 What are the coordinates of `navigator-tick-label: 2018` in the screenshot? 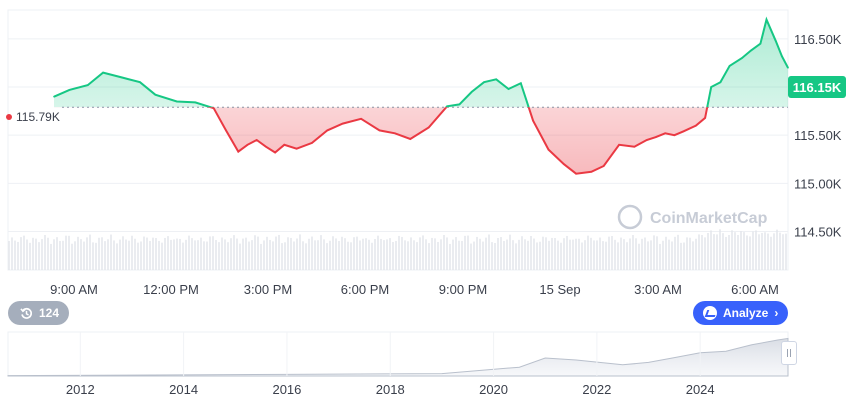 It's located at (390, 389).